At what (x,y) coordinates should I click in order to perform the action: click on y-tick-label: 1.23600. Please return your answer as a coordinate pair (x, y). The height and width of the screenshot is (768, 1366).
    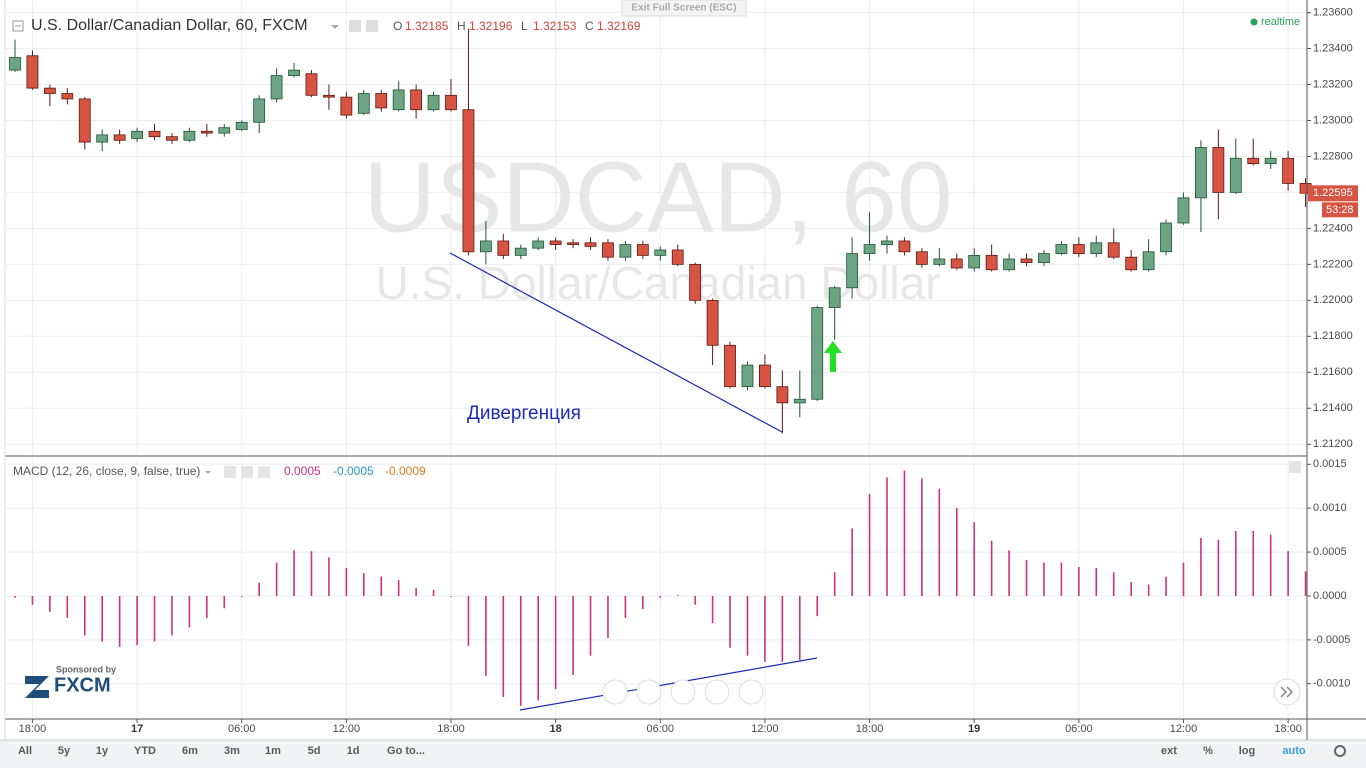
    Looking at the image, I should click on (1333, 12).